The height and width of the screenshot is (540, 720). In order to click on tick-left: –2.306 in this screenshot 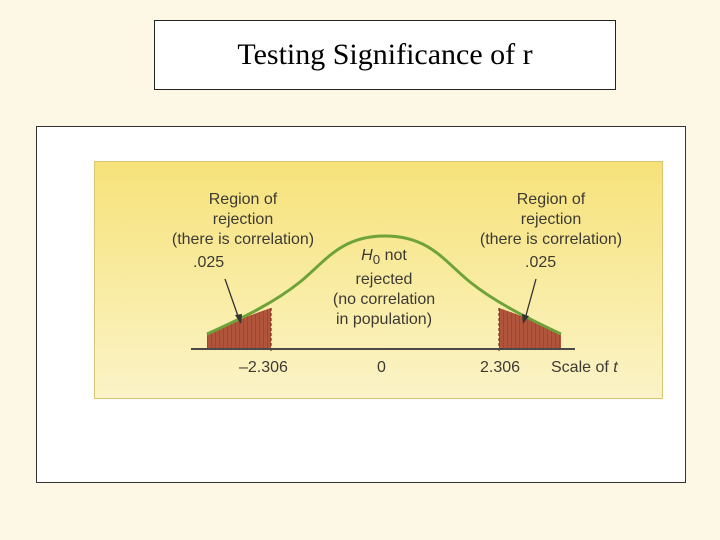, I will do `click(263, 367)`.